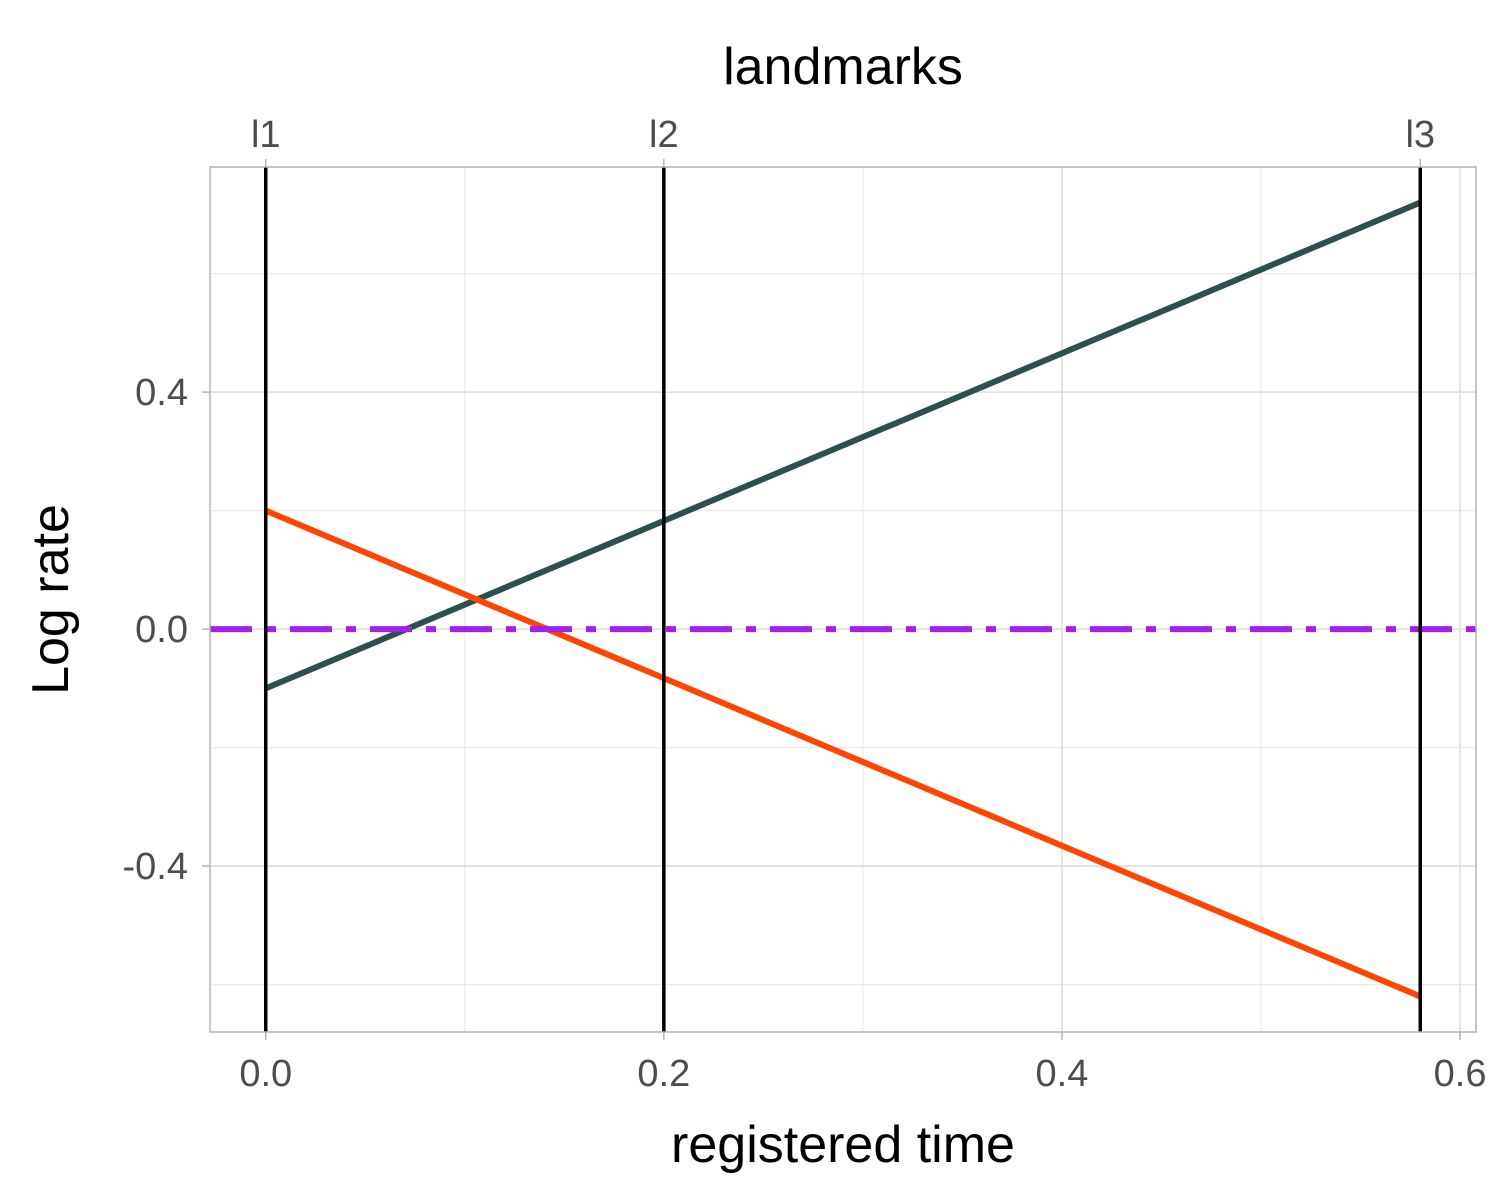 Image resolution: width=1500 pixels, height=1200 pixels. What do you see at coordinates (843, 1145) in the screenshot?
I see `x-axis-title: registered time` at bounding box center [843, 1145].